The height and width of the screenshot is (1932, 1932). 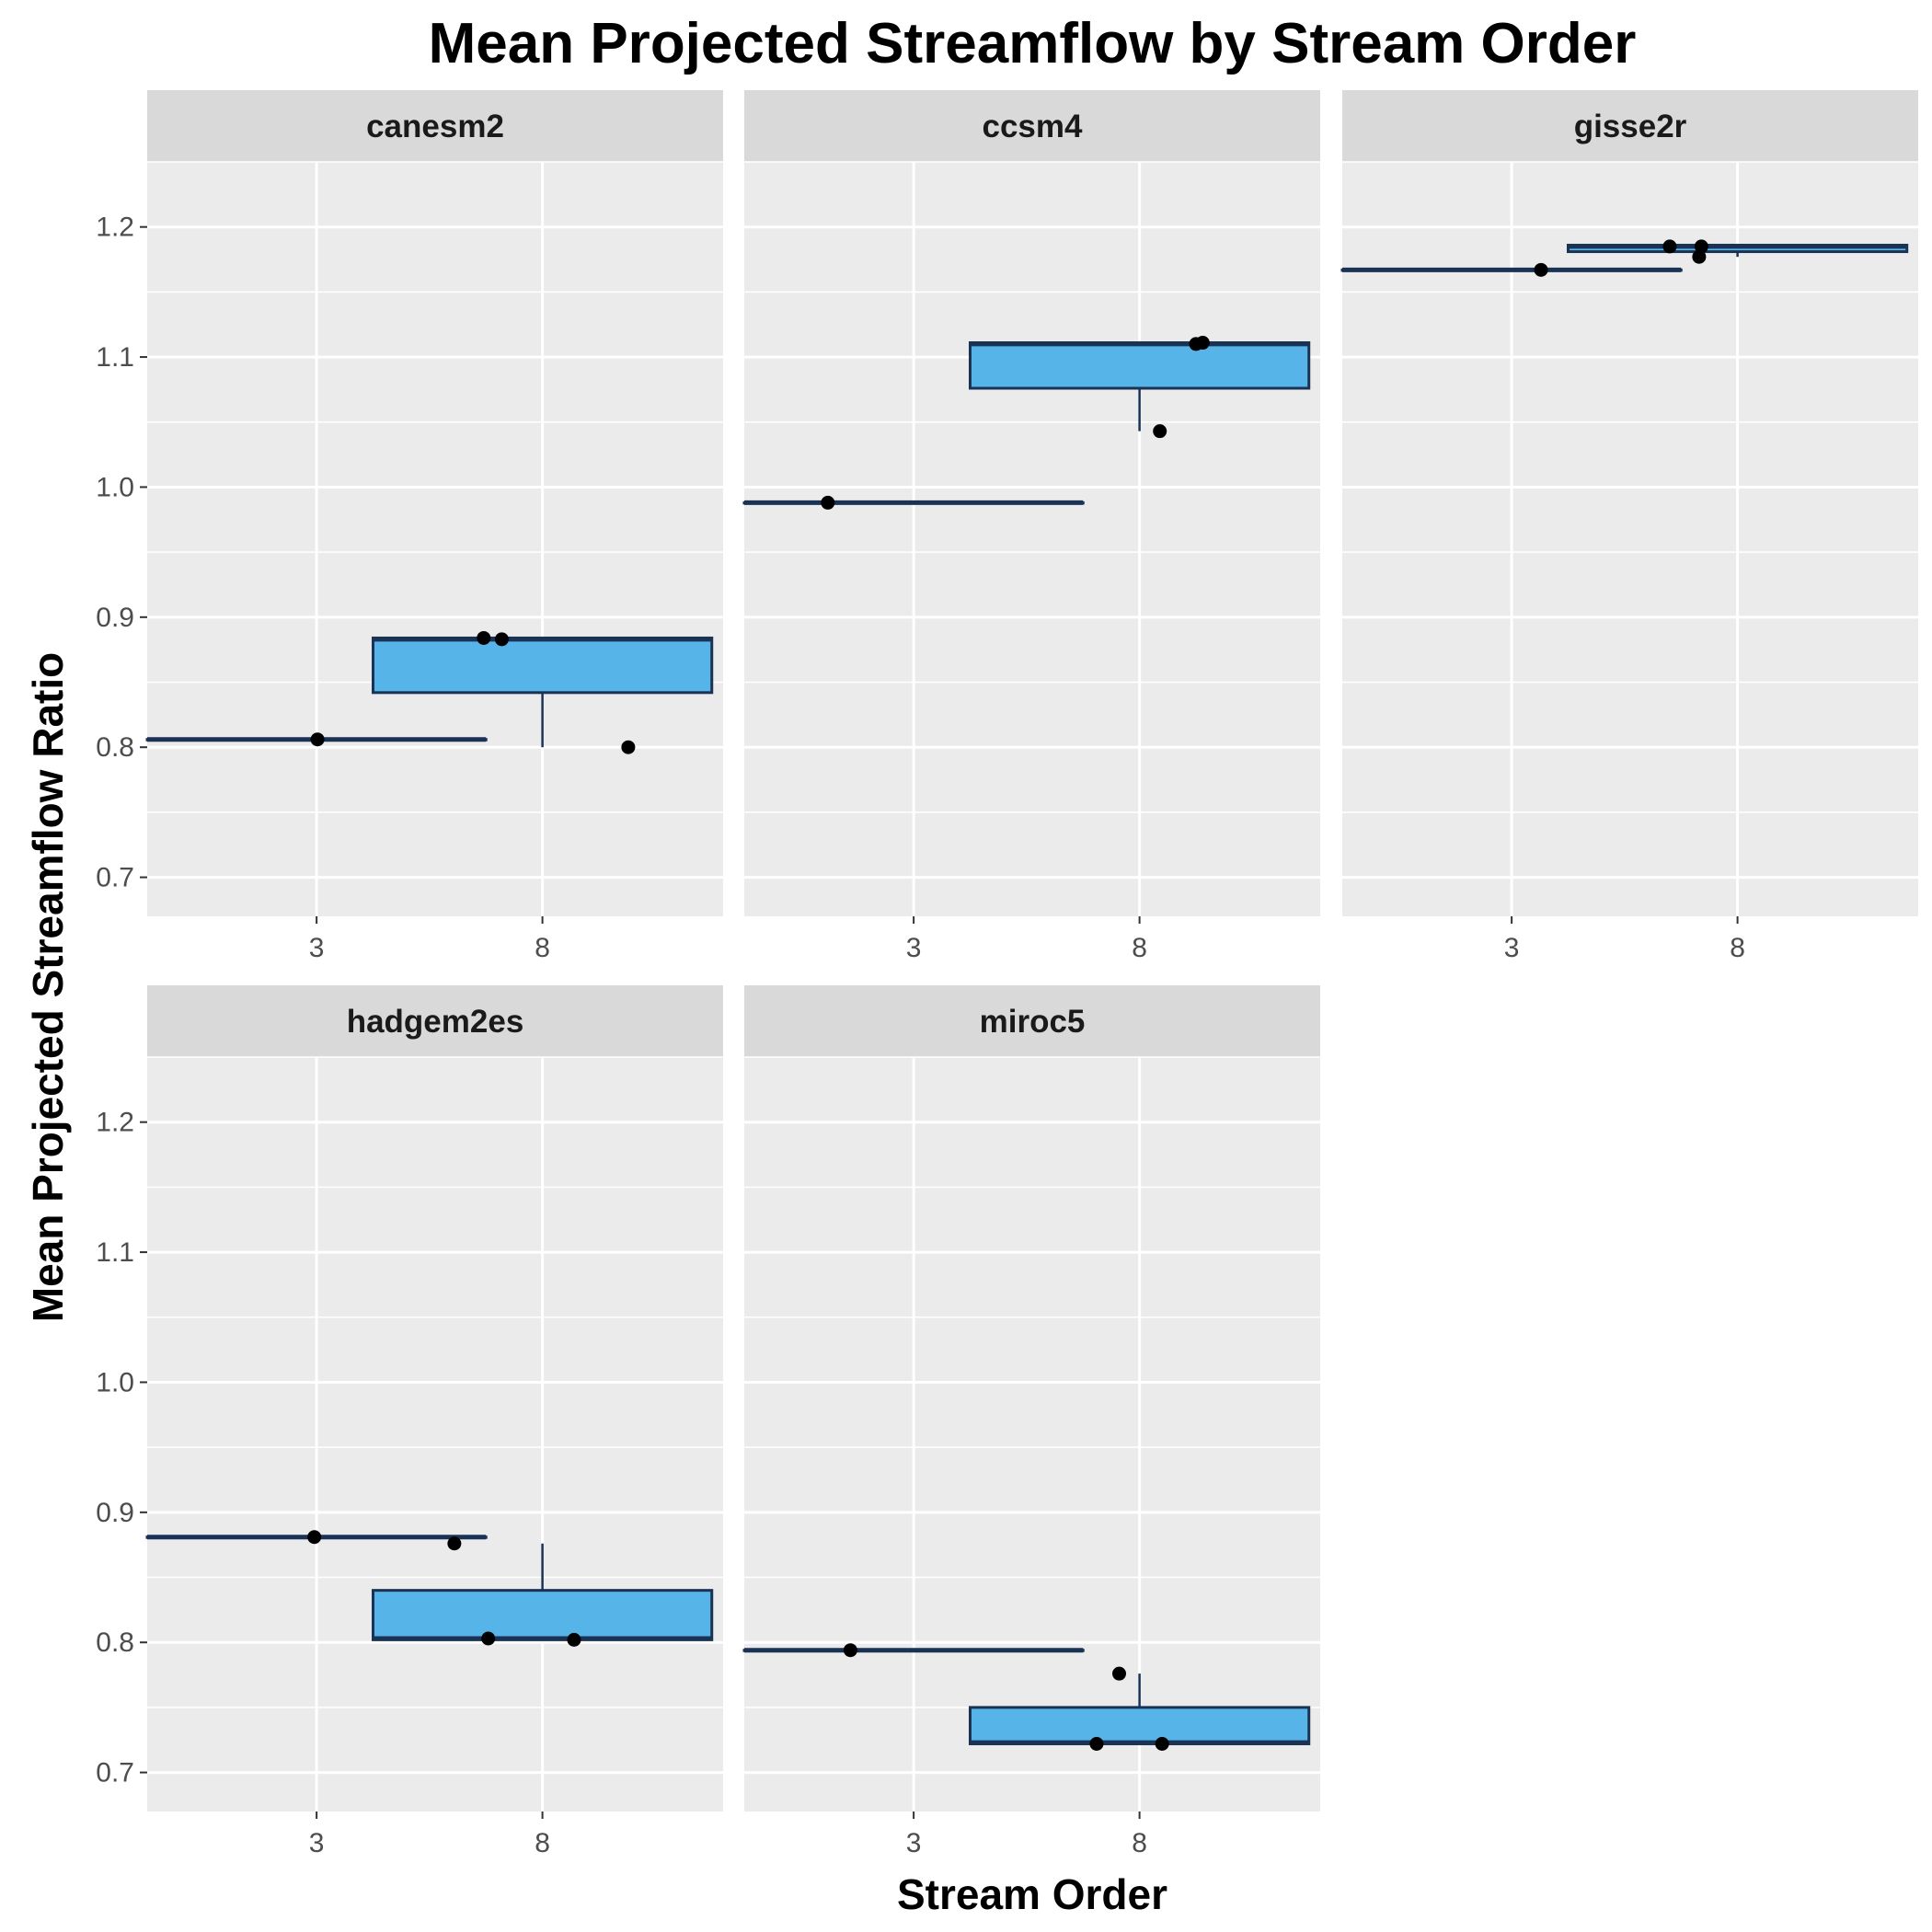 I want to click on facet-panel-canesm2: canesm2 0.7 0.8 0.9 1.0 1.1 1.2 3 8, so click(x=409, y=526).